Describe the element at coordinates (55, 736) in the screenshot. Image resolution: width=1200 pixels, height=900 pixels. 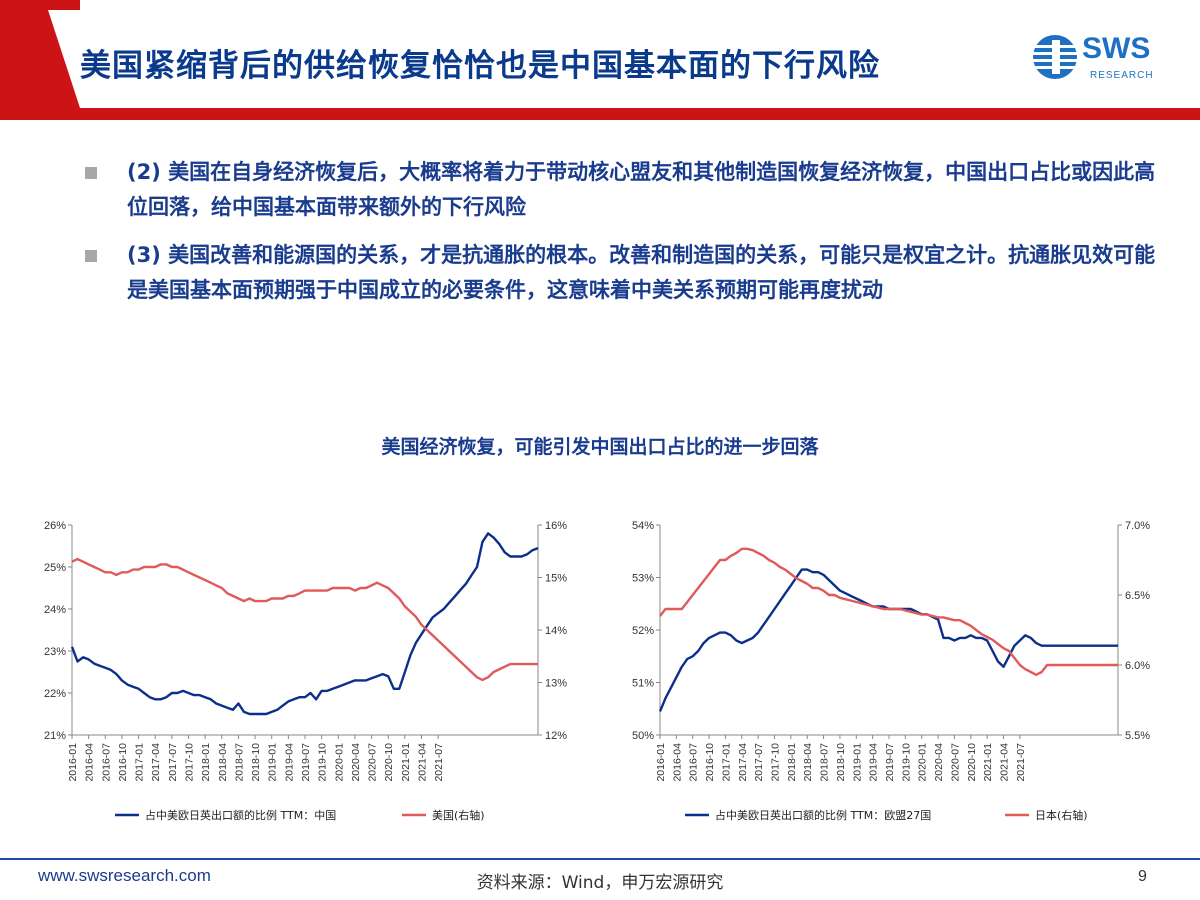
I see `y-left-tick-label: 21%` at that location.